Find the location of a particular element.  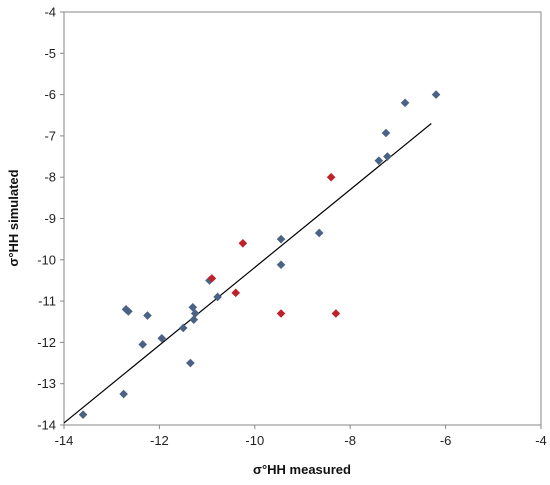

x-tick-label: -4 is located at coordinates (541, 440).